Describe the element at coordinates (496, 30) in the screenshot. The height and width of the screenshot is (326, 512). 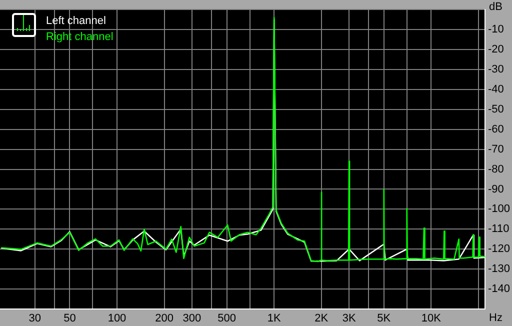
I see `y-tick-label: -10` at that location.